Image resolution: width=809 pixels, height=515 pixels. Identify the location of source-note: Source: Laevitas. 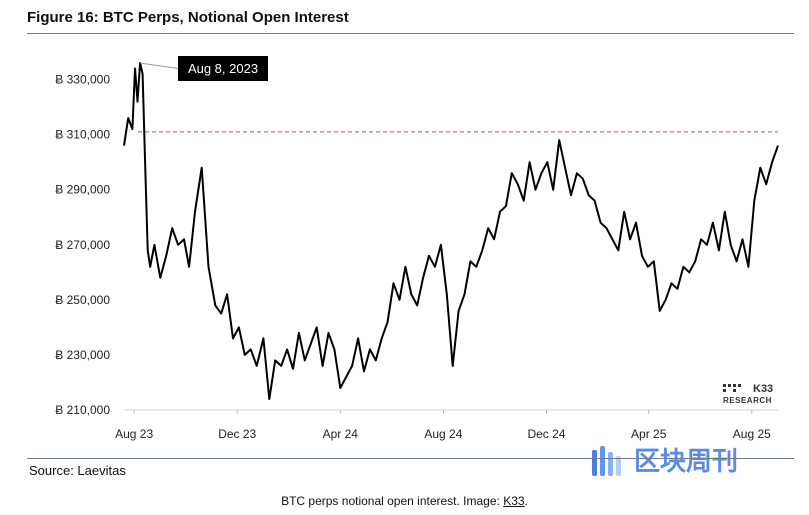
(77, 470).